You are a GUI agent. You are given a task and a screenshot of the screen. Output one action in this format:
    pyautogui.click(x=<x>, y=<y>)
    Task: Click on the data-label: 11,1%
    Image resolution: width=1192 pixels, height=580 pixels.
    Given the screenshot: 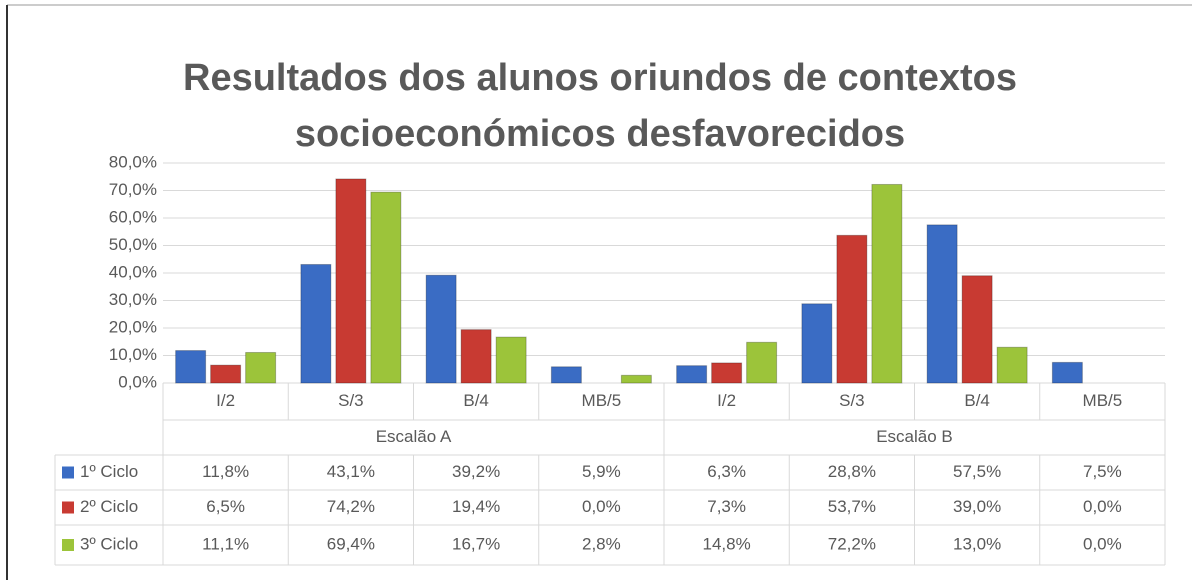 What is the action you would take?
    pyautogui.click(x=225, y=543)
    